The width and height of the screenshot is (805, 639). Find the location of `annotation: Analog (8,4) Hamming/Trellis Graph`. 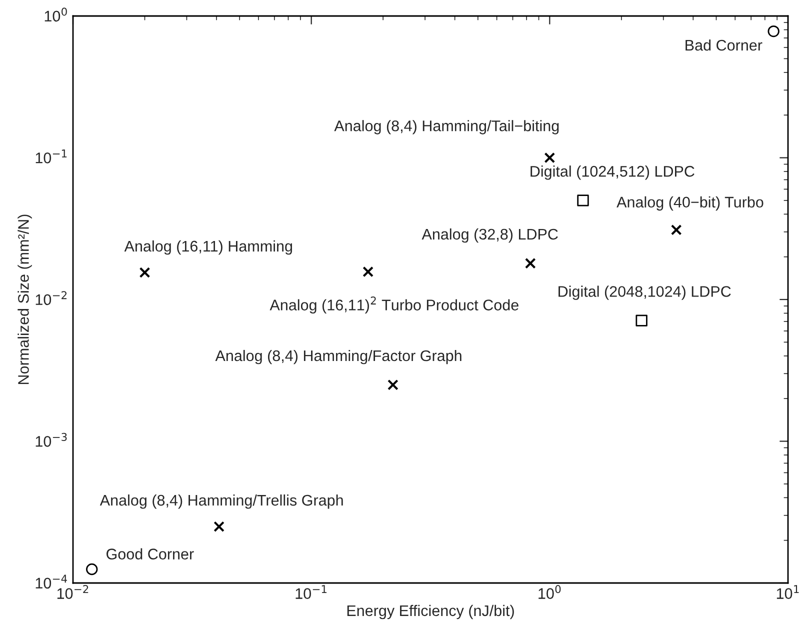

annotation: Analog (8,4) Hamming/Trellis Graph is located at coordinates (221, 501).